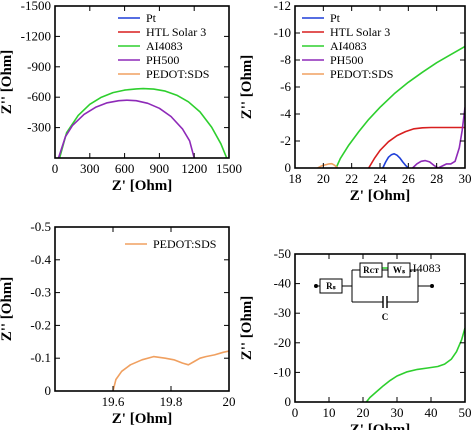 The width and height of the screenshot is (474, 435). What do you see at coordinates (113, 401) in the screenshot?
I see `x-tick-label: 19.6` at bounding box center [113, 401].